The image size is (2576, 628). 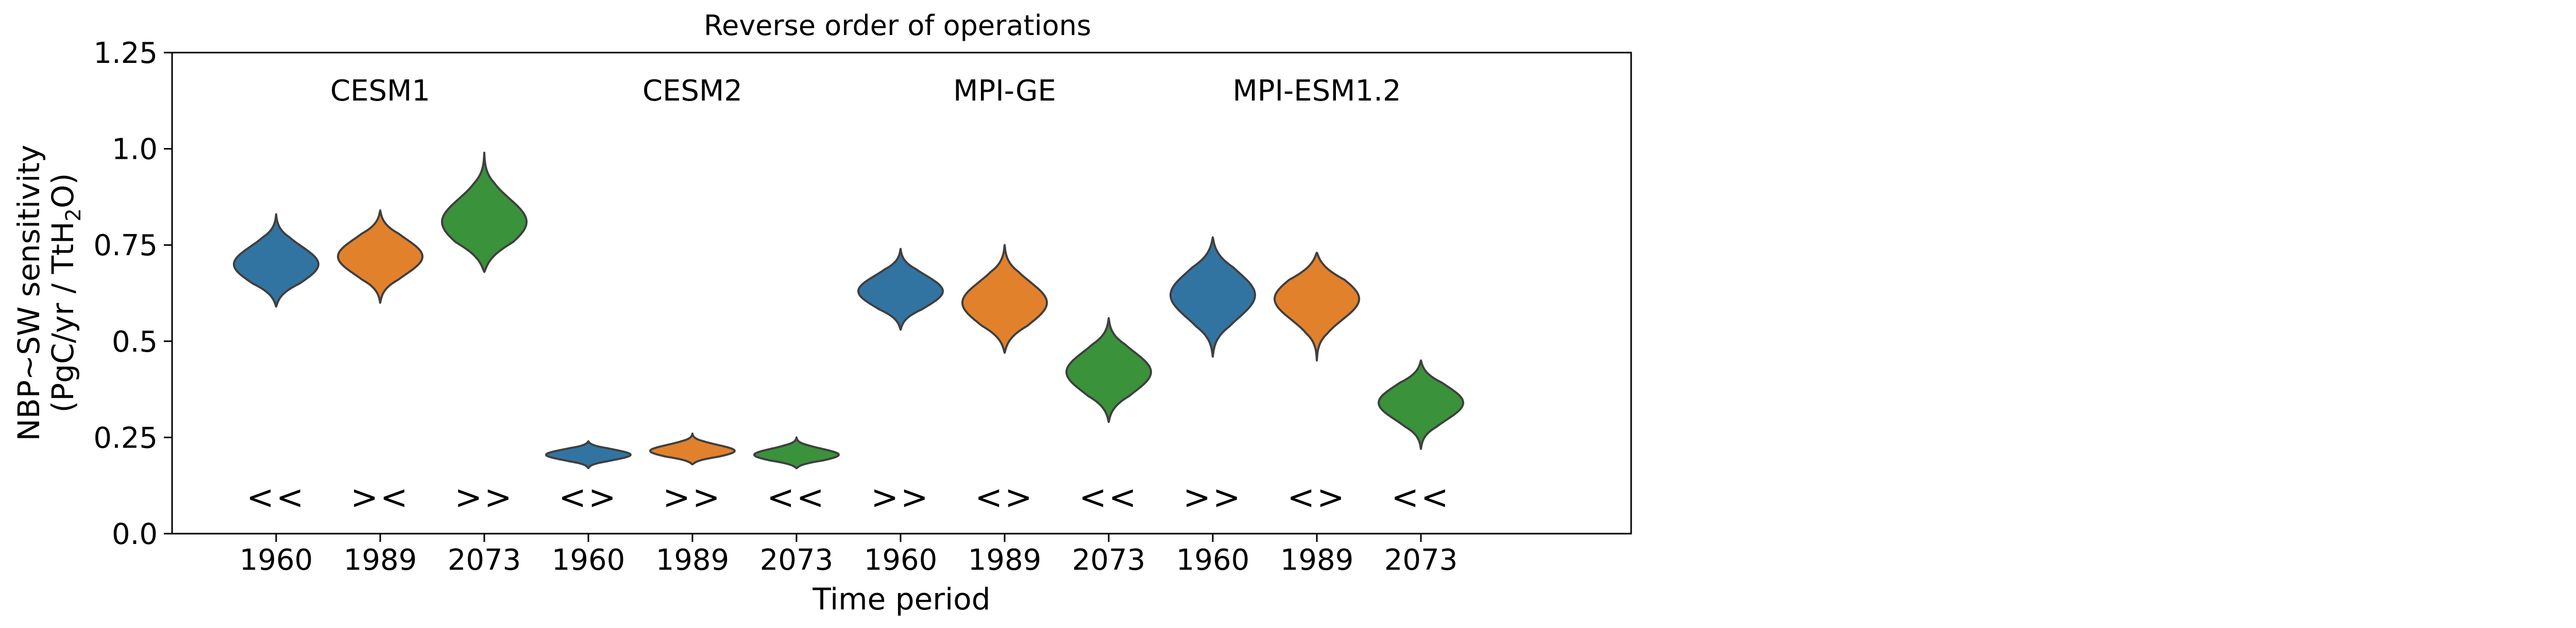 What do you see at coordinates (74, 214) in the screenshot?
I see `y-axis-label-line2-subscript: 2` at bounding box center [74, 214].